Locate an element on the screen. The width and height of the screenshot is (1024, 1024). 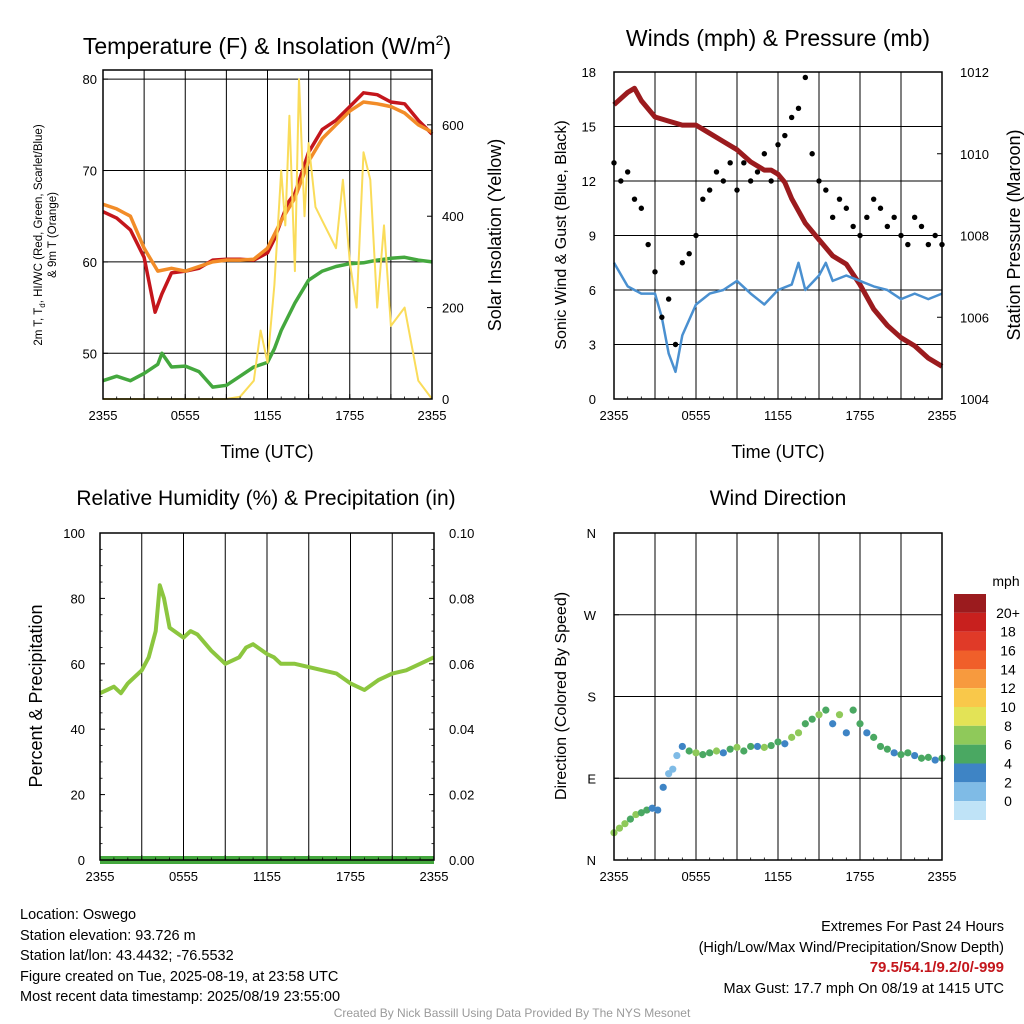
humidity-ytick-label: 80 is located at coordinates (78, 598).